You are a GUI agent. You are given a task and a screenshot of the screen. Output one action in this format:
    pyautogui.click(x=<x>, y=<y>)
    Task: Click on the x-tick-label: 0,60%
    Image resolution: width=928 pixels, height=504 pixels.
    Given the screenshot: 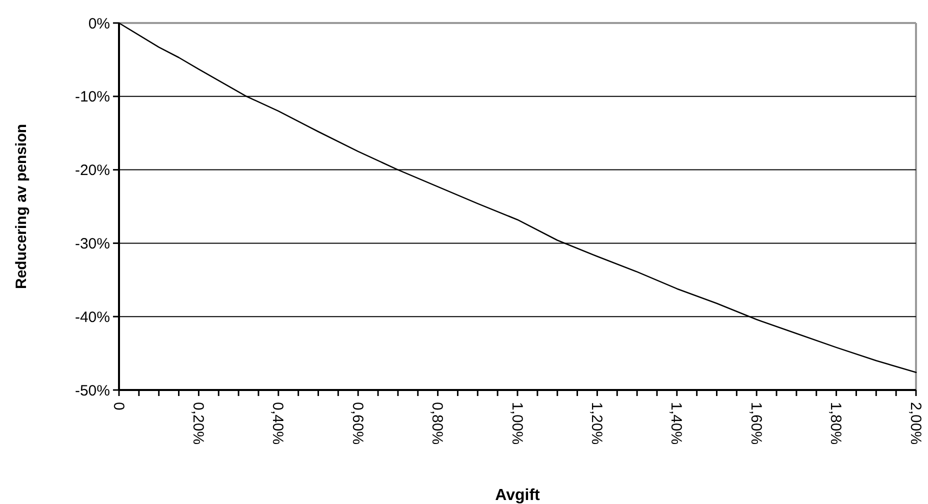 What is the action you would take?
    pyautogui.click(x=357, y=423)
    